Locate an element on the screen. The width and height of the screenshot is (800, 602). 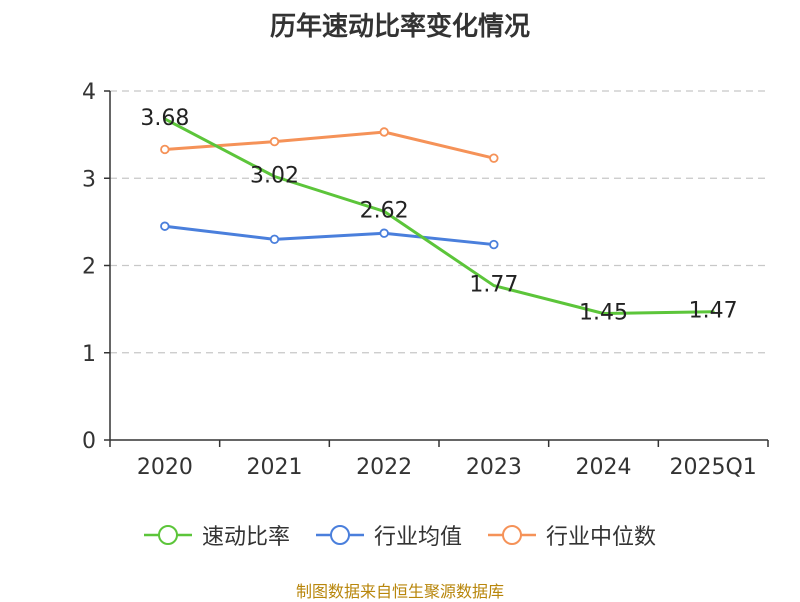
chart-title: 历年速动比率变化情况 is located at coordinates (399, 27).